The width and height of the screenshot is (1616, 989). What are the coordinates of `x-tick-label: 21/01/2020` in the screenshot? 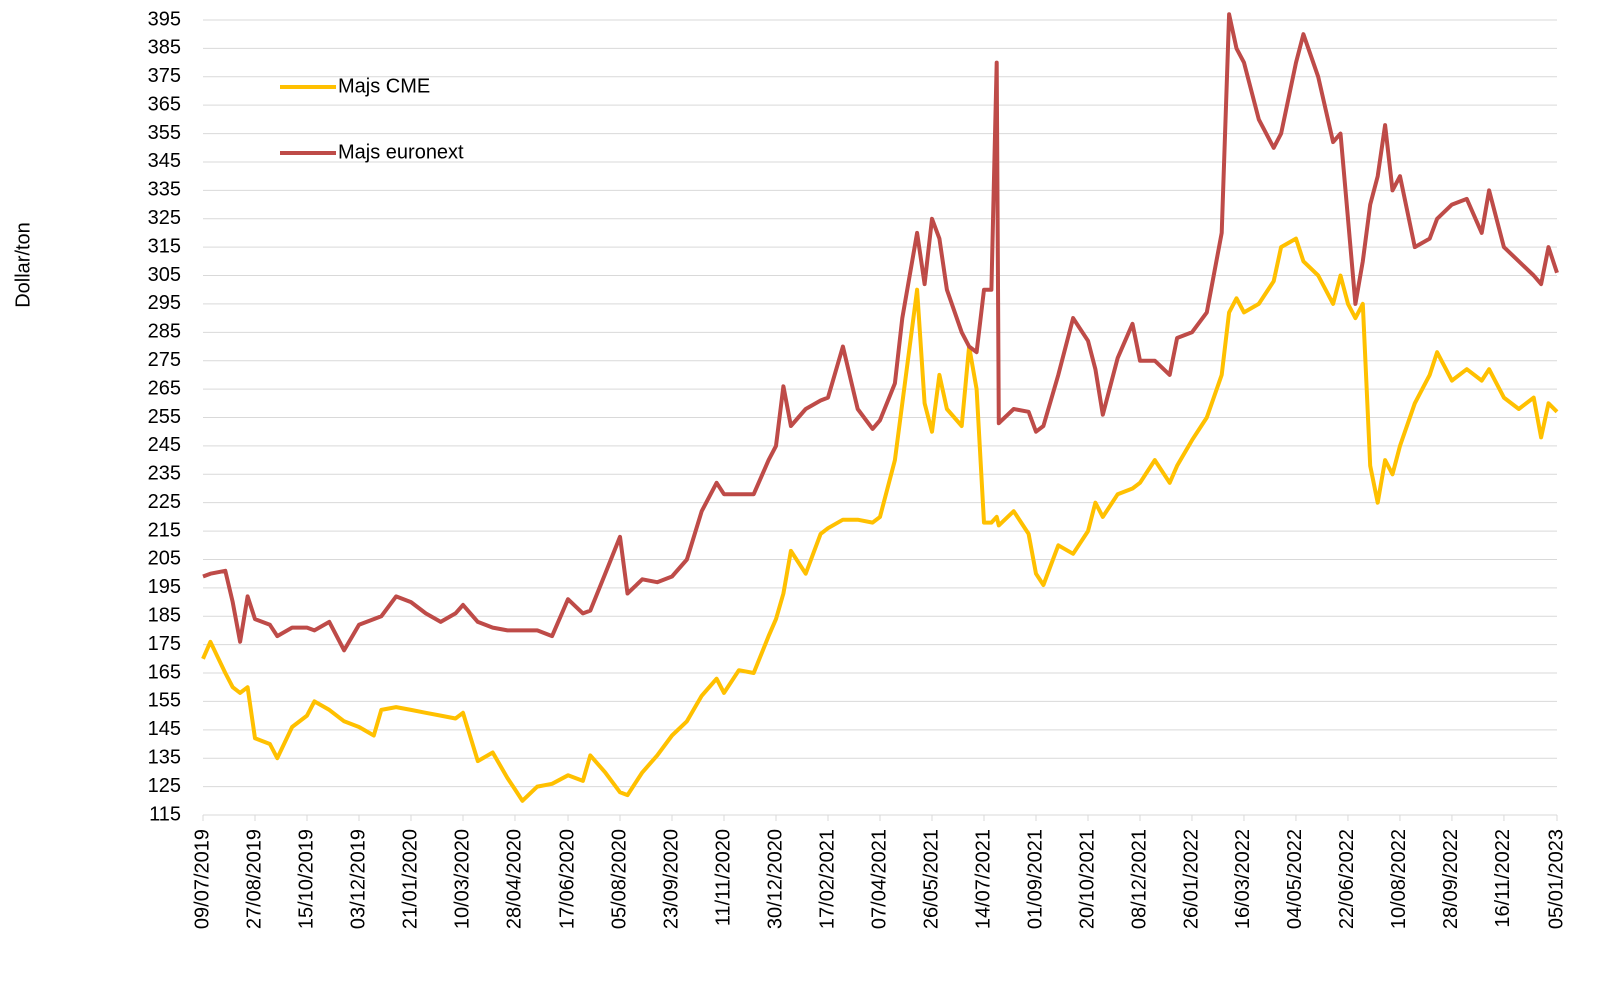 It's located at (410, 879).